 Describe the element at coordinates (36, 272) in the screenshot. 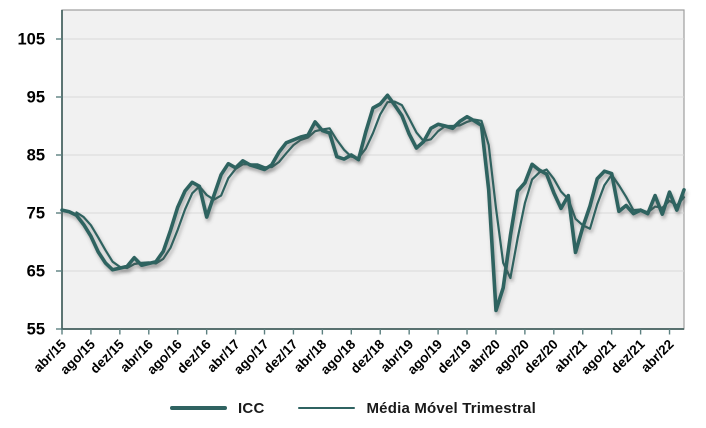

I see `y-axis-label: 65` at that location.